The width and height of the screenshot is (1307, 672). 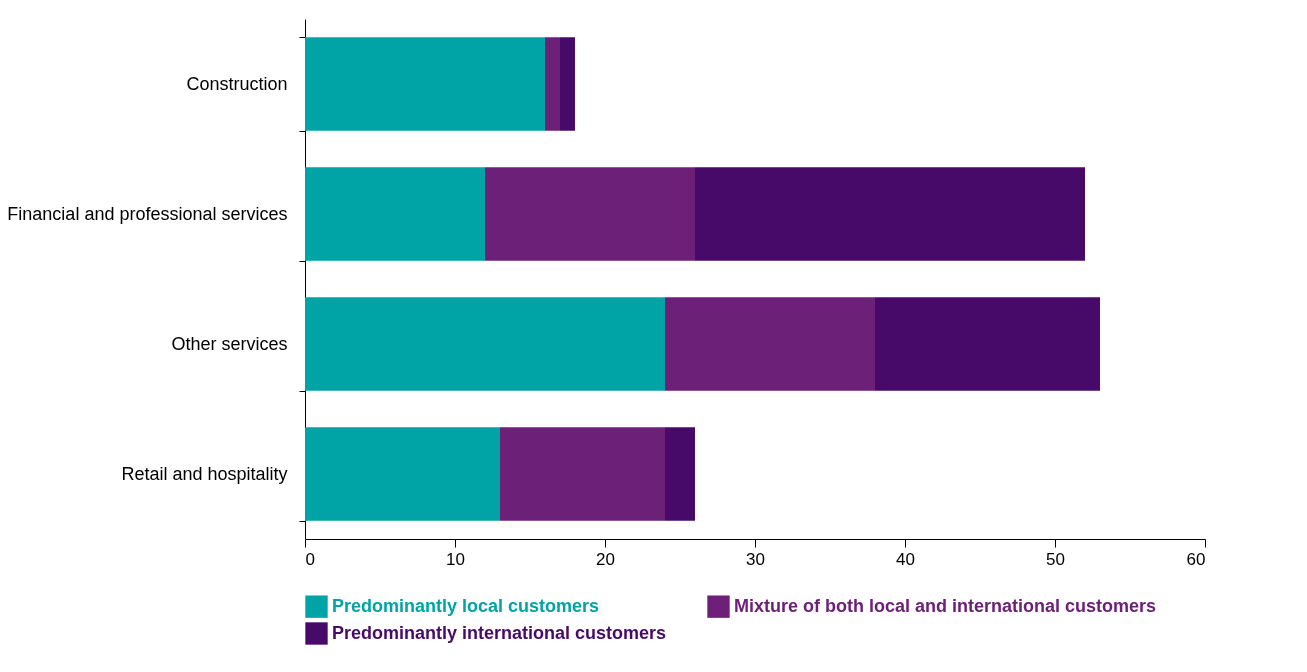 What do you see at coordinates (1055, 559) in the screenshot?
I see `x-tick-label: 50` at bounding box center [1055, 559].